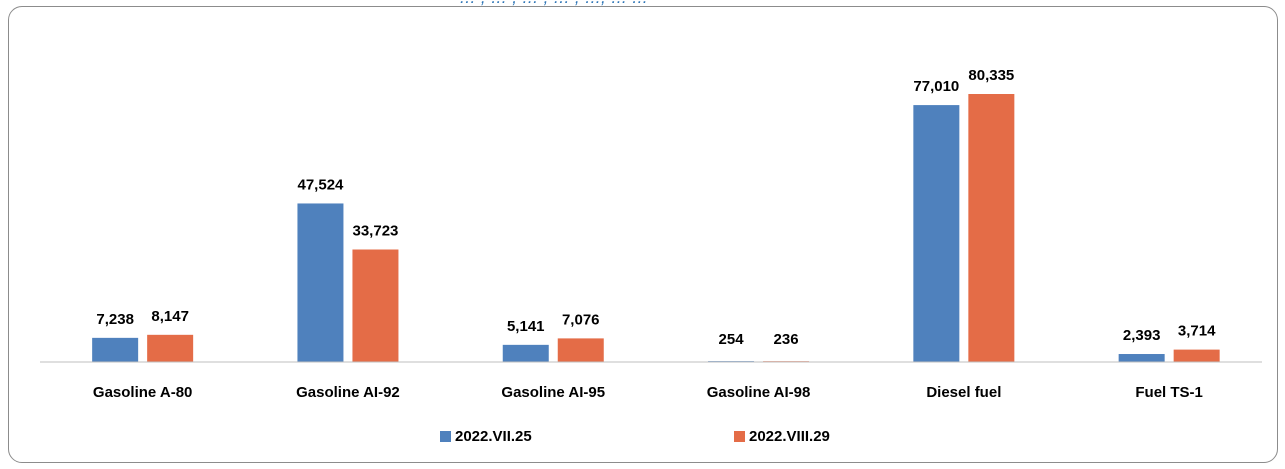 This screenshot has width=1285, height=469. I want to click on data-label-1-4: 254, so click(732, 339).